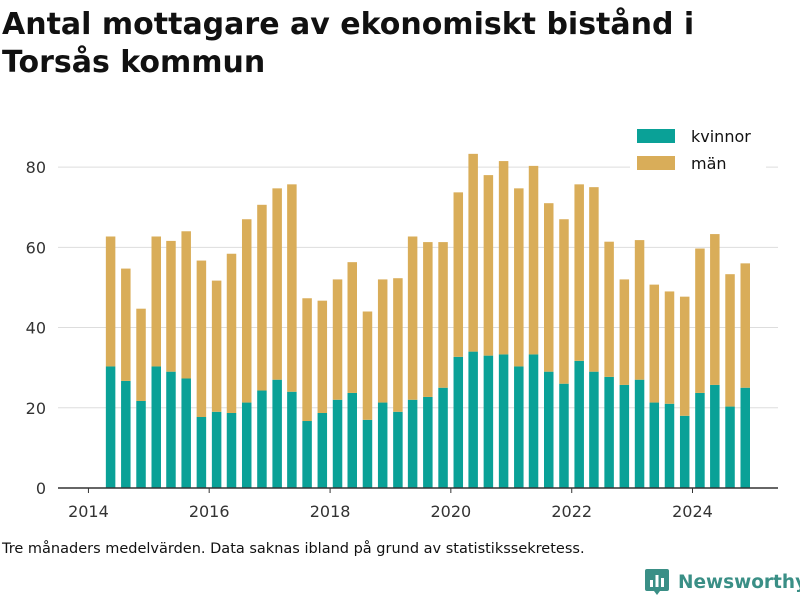 This screenshot has width=800, height=600. Describe the element at coordinates (36, 247) in the screenshot. I see `y-tick-label: 60` at that location.